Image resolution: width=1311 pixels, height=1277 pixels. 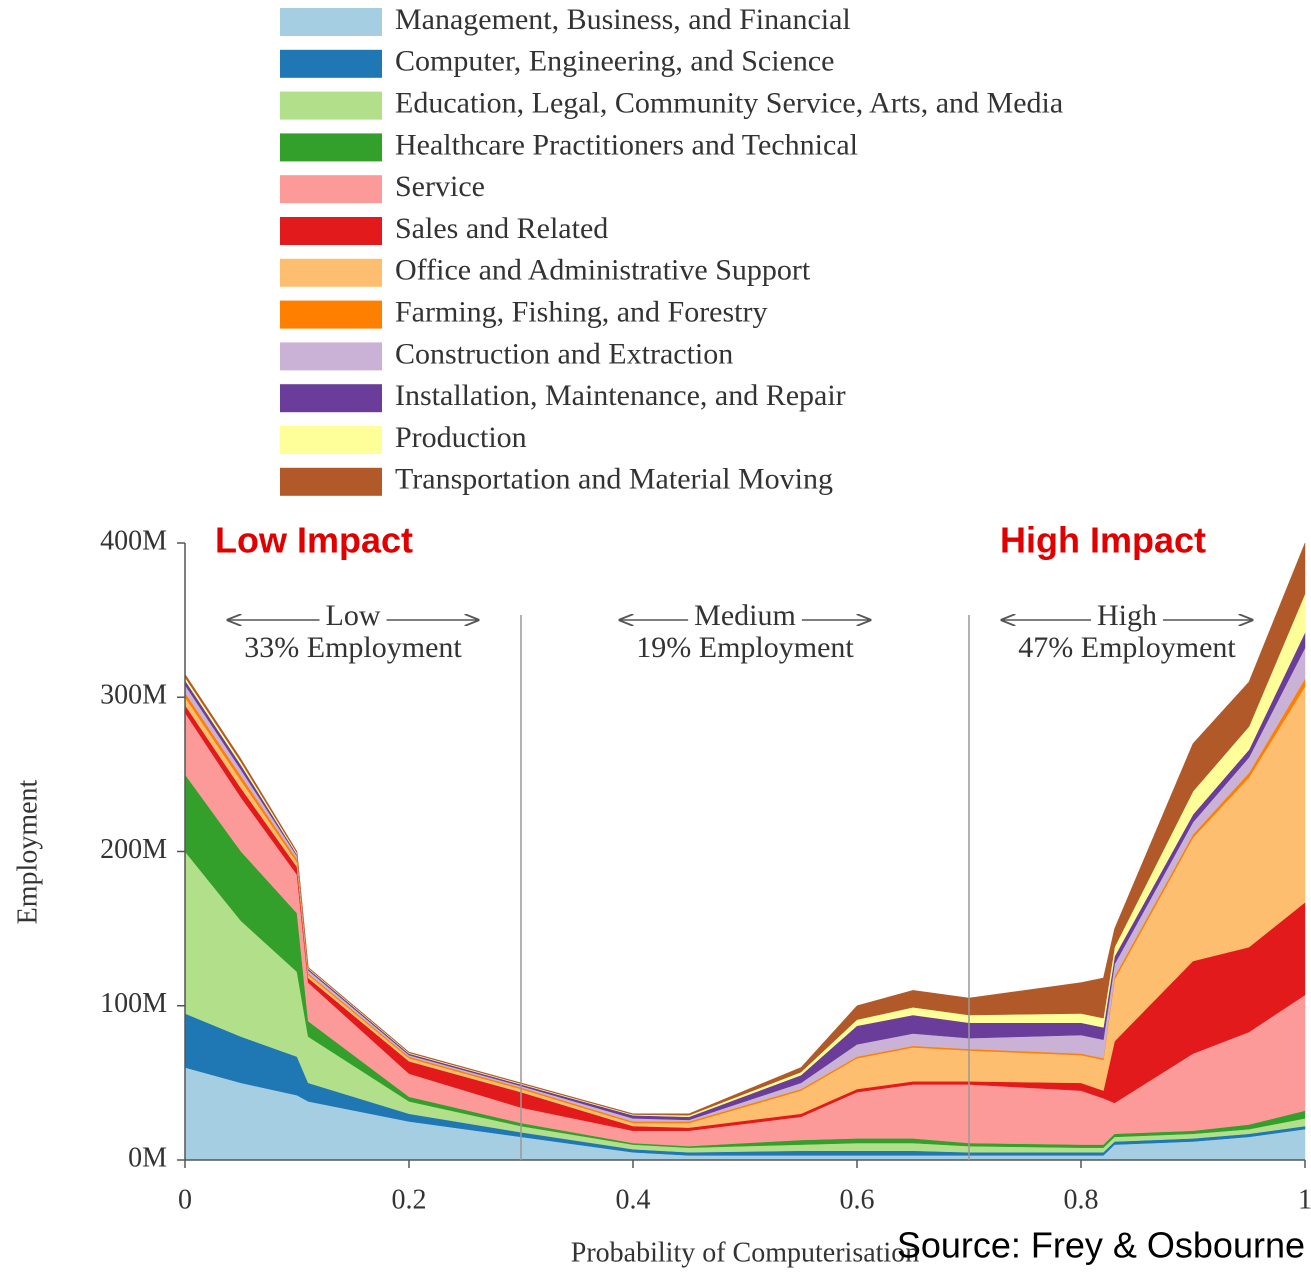 What do you see at coordinates (133, 695) in the screenshot?
I see `y-tick-label: 300M` at bounding box center [133, 695].